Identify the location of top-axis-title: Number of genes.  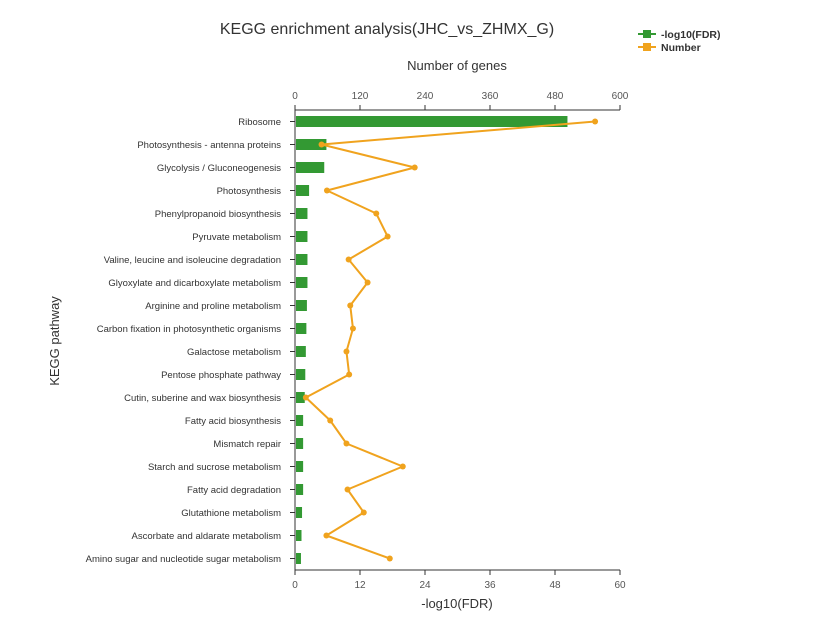
(457, 65).